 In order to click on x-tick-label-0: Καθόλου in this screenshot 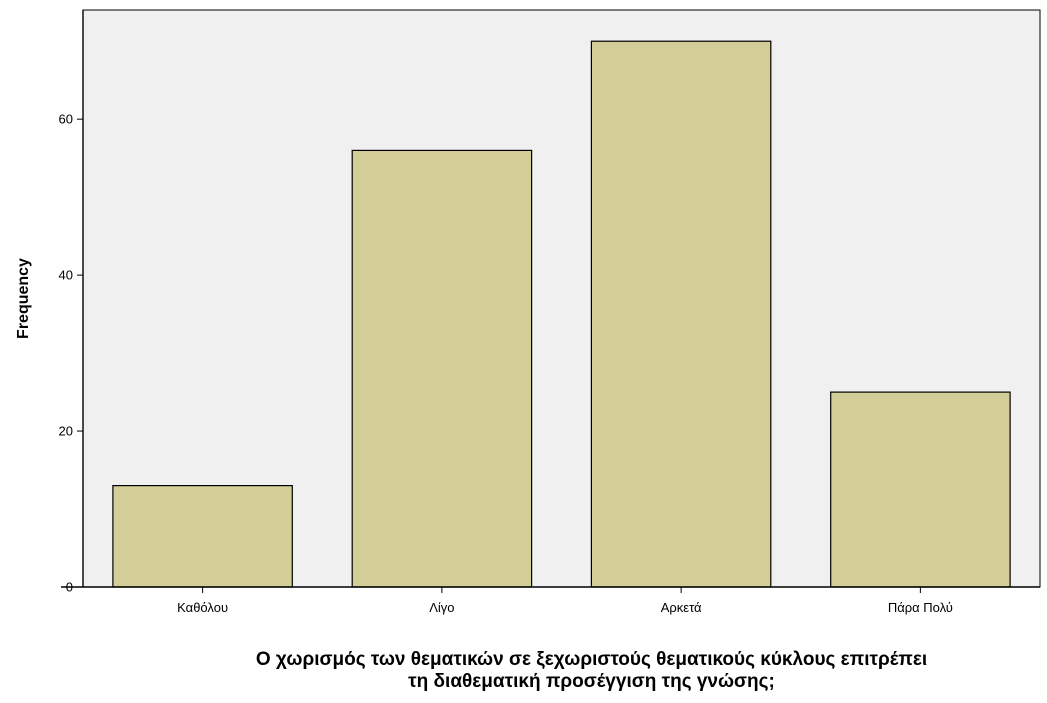, I will do `click(202, 607)`.